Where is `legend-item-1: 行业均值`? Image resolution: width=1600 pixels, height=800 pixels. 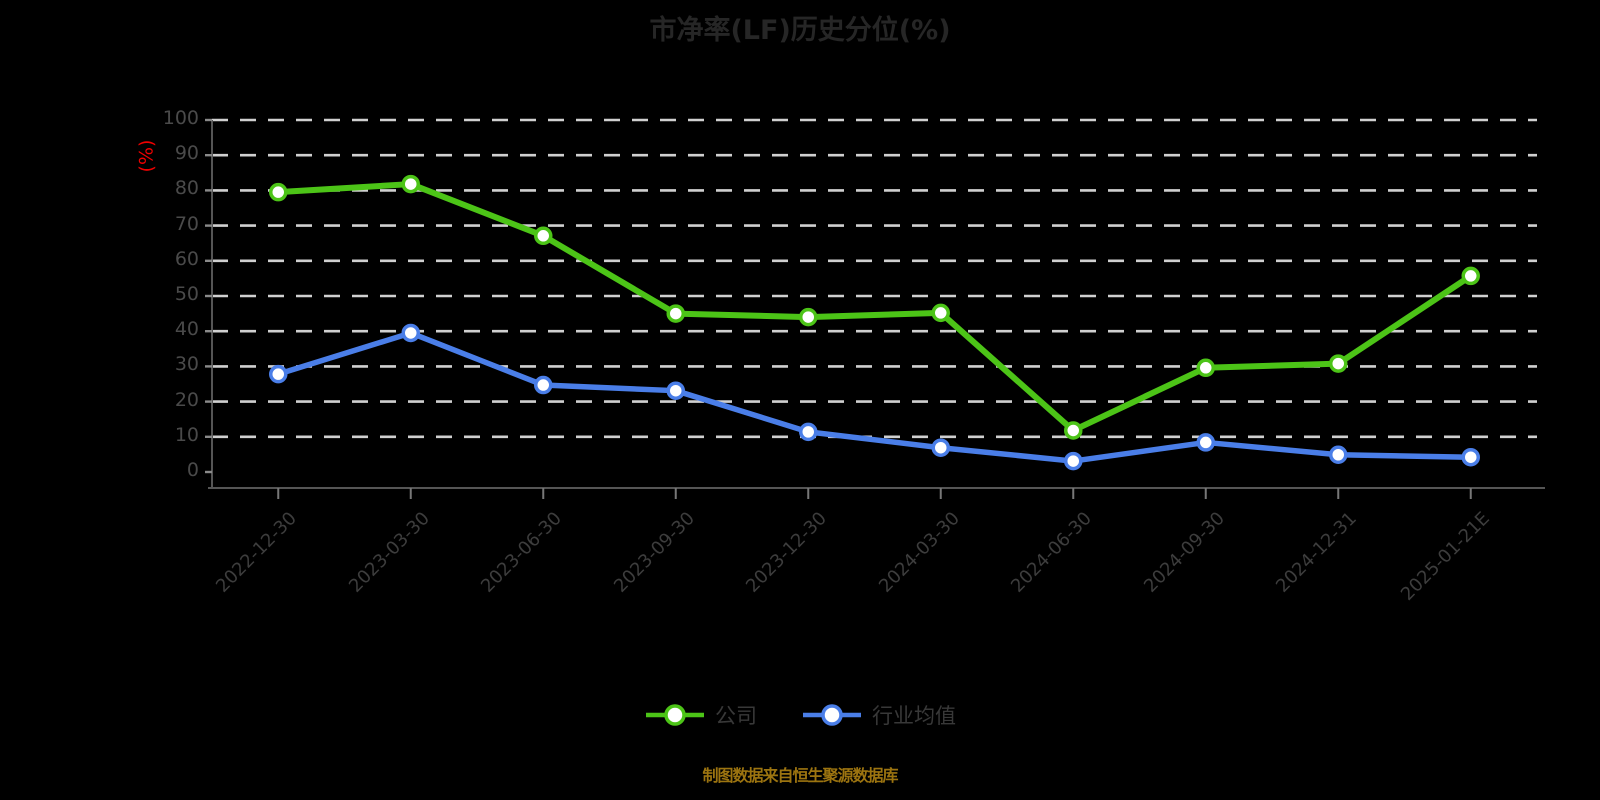 legend-item-1: 行业均值 is located at coordinates (878, 715).